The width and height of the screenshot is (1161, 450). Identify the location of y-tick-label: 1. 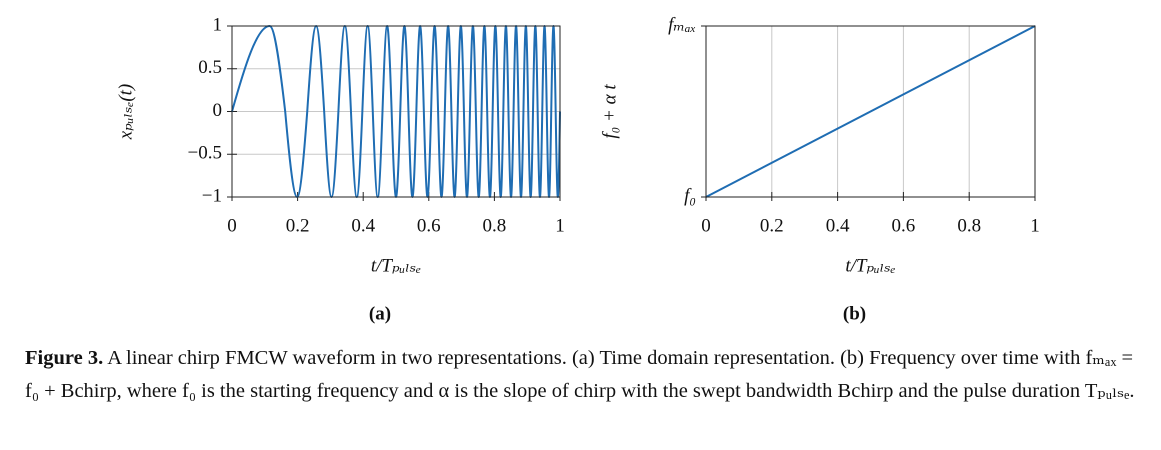
(218, 24).